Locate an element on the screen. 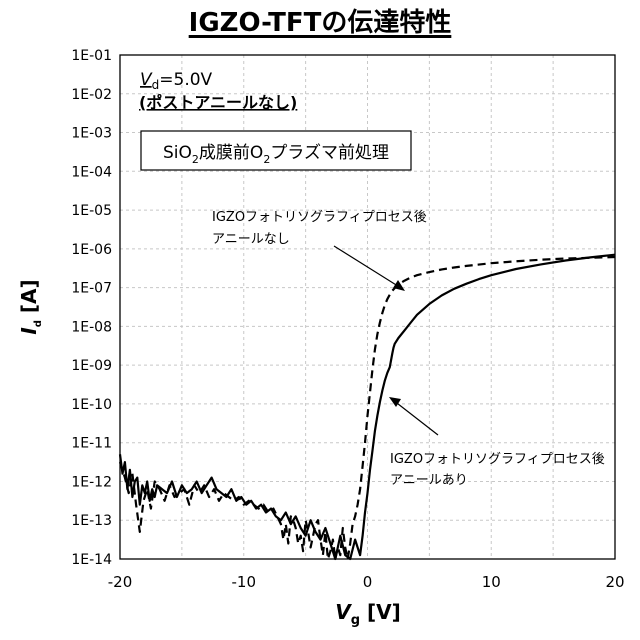 Image resolution: width=640 pixels, height=640 pixels. annotation-no-anneal-arrow is located at coordinates (367, 267).